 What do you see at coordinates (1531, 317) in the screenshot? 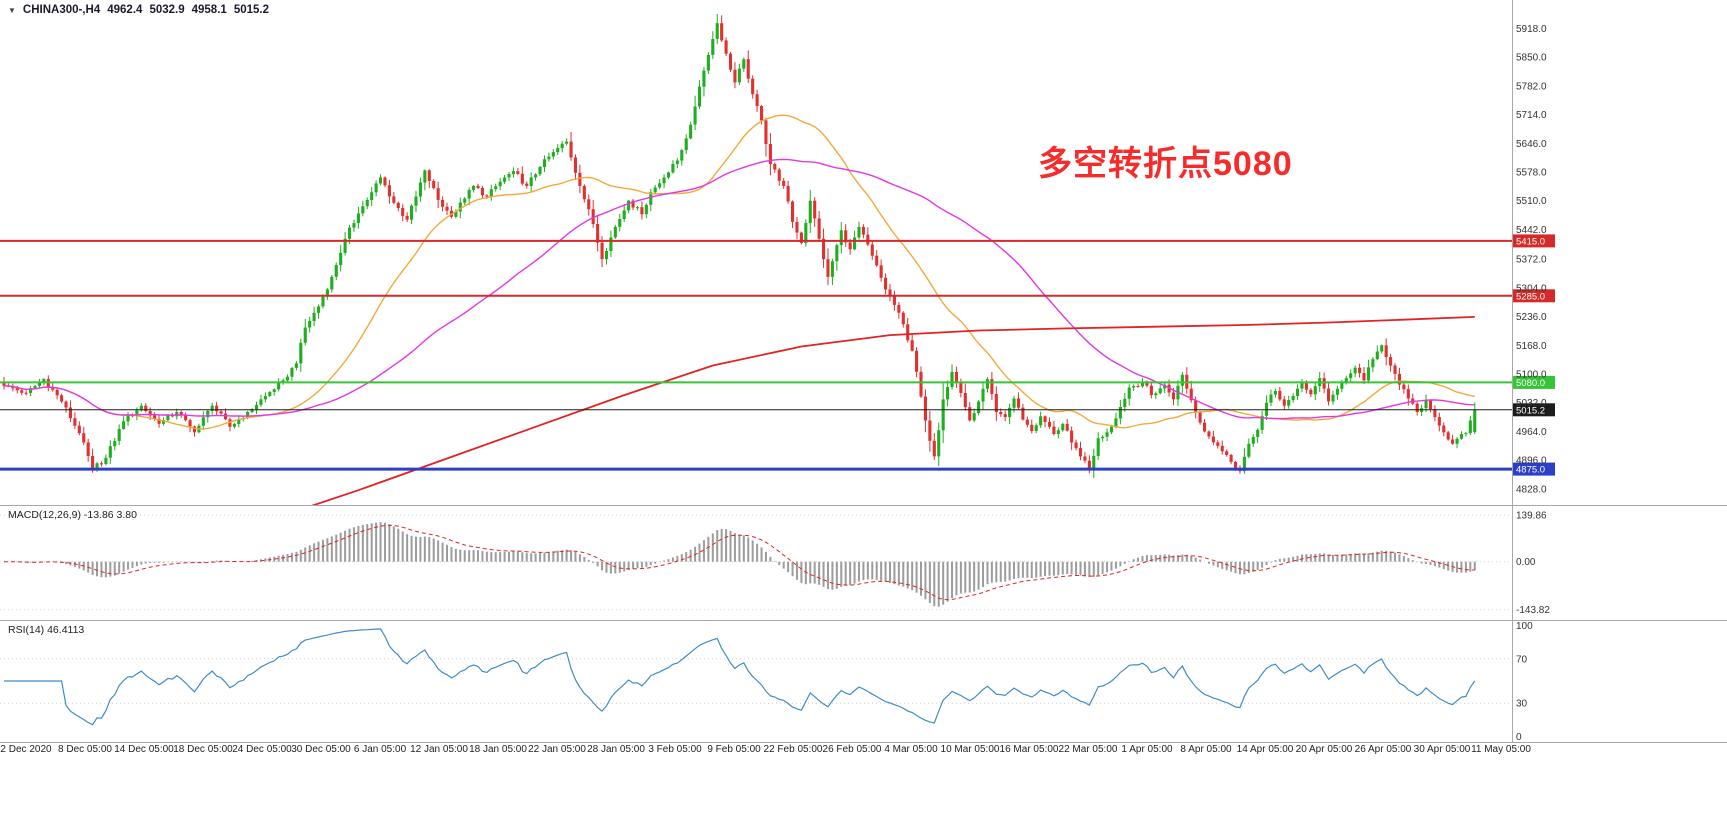
I see `price-axis-label: 5236.0` at bounding box center [1531, 317].